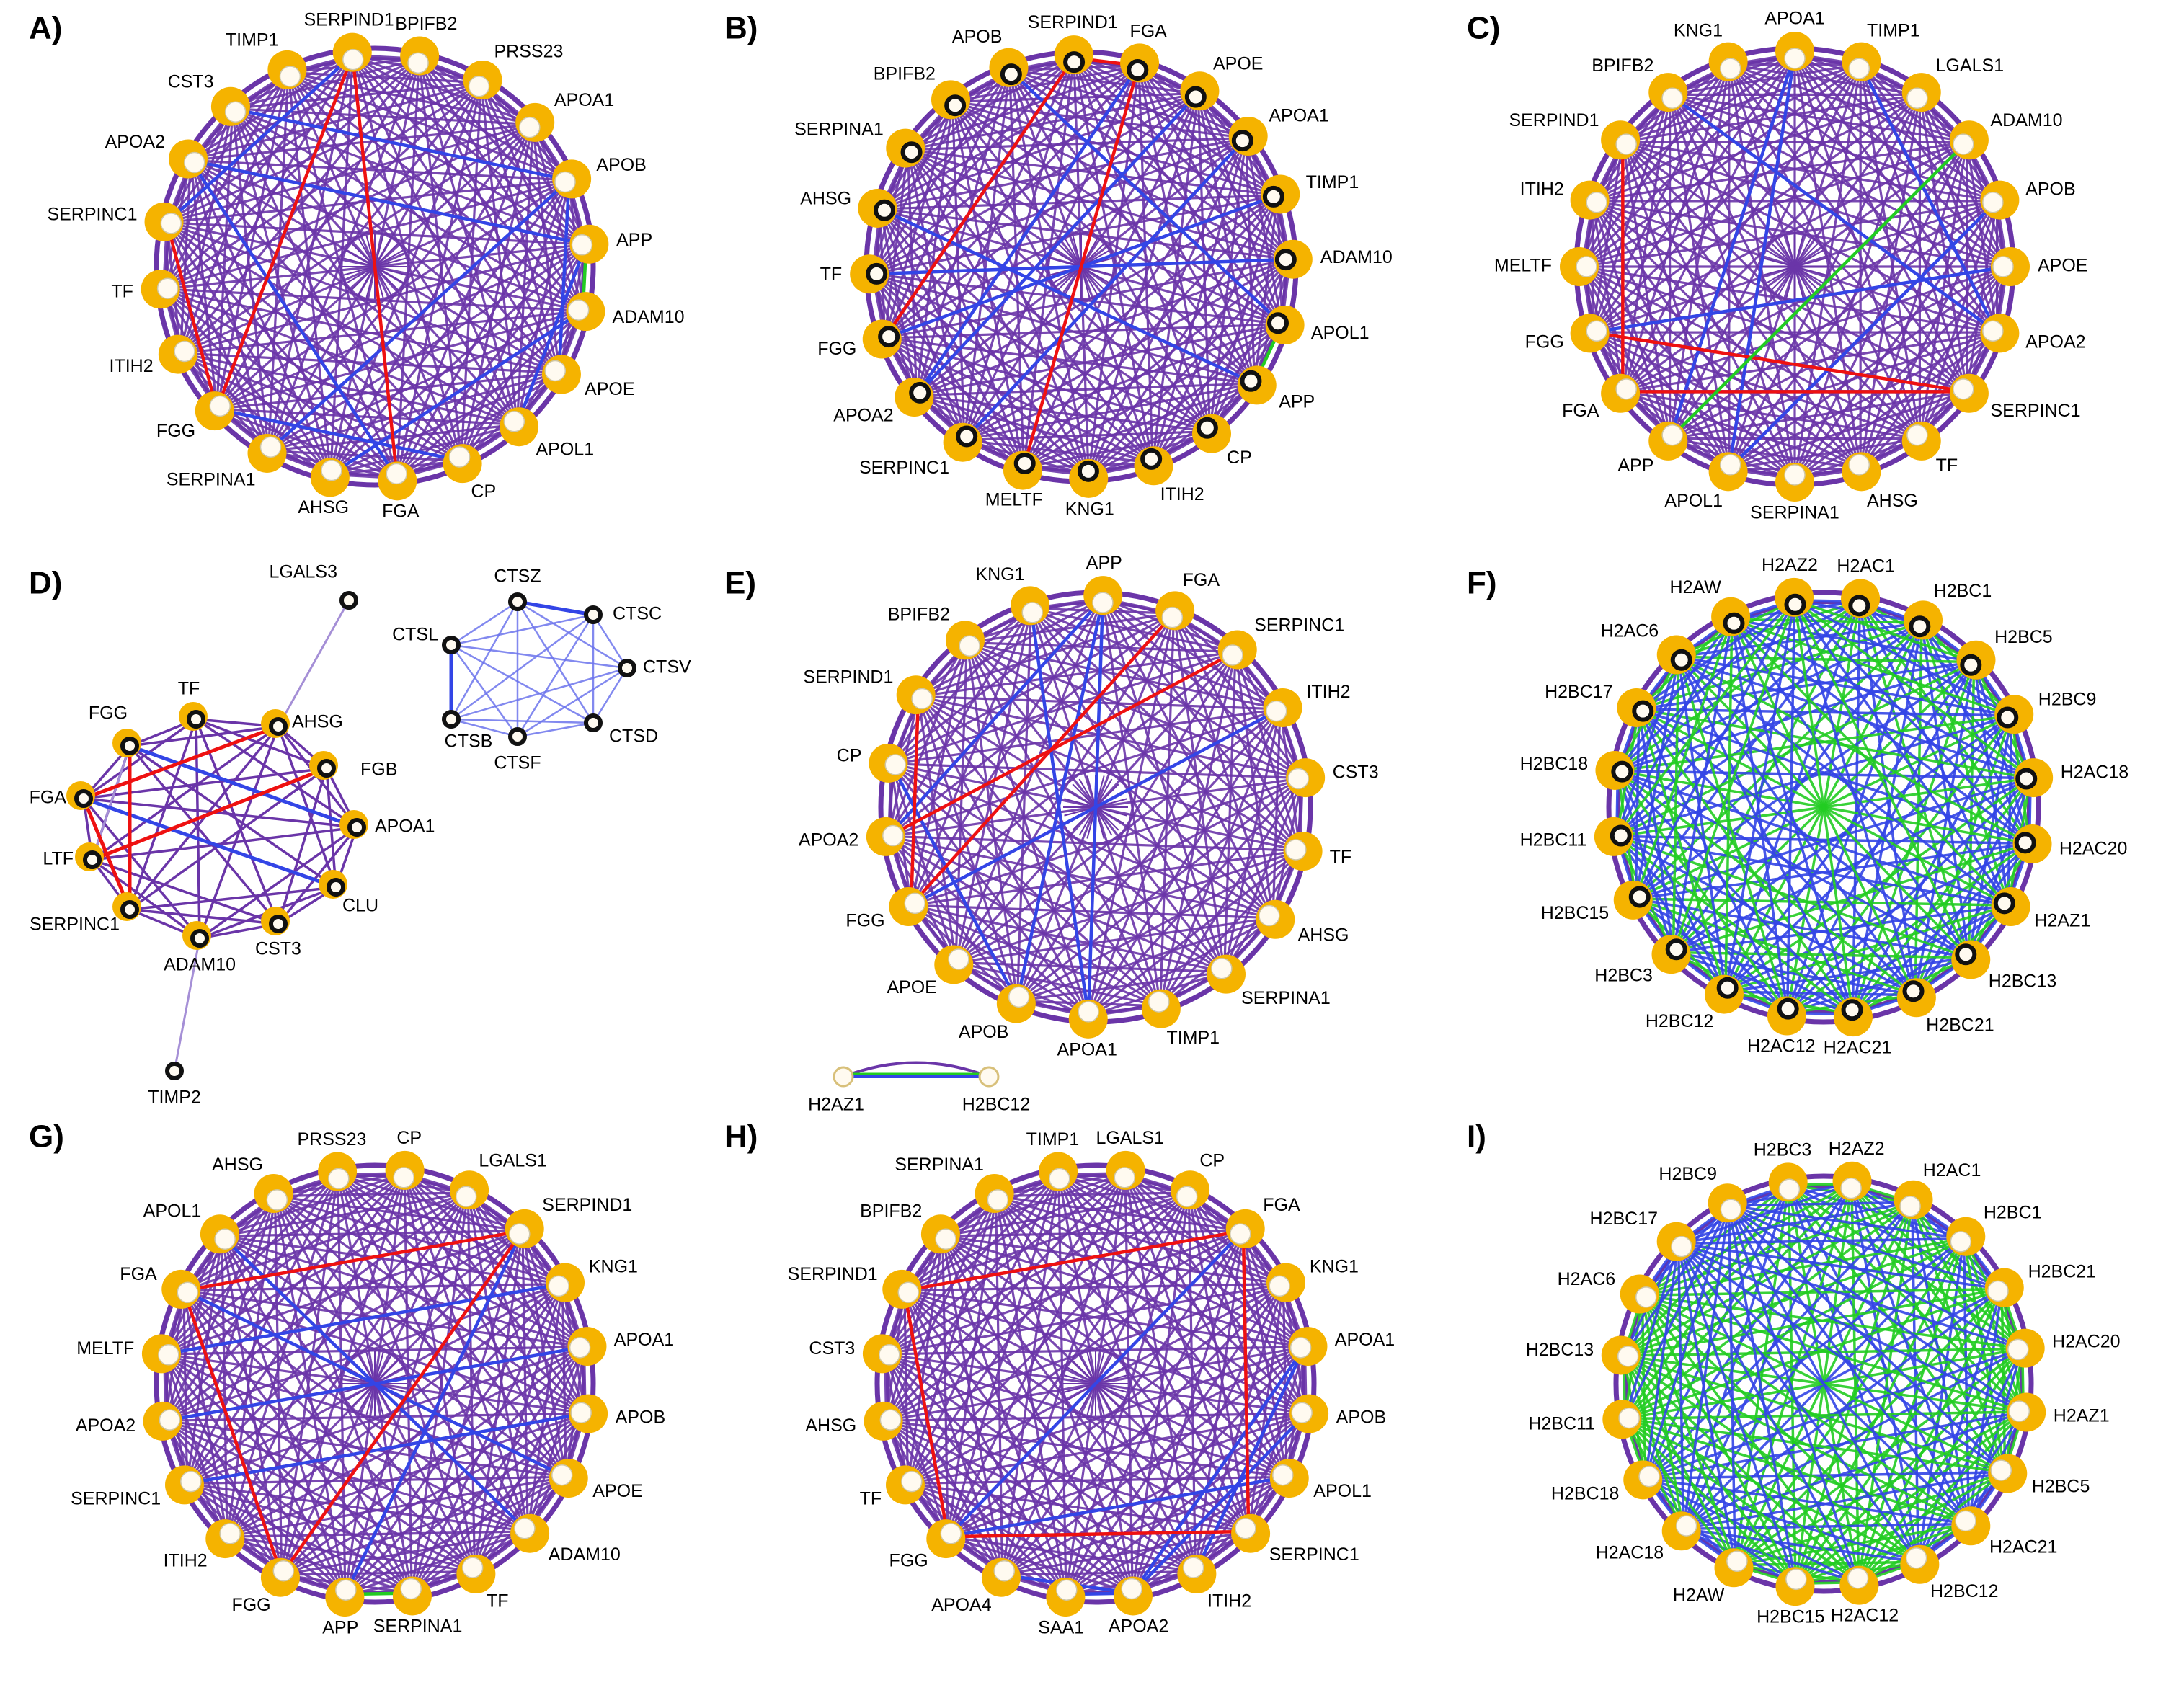 The image size is (2184, 1685). Describe the element at coordinates (92, 859) in the screenshot. I see `LTF-node` at that location.